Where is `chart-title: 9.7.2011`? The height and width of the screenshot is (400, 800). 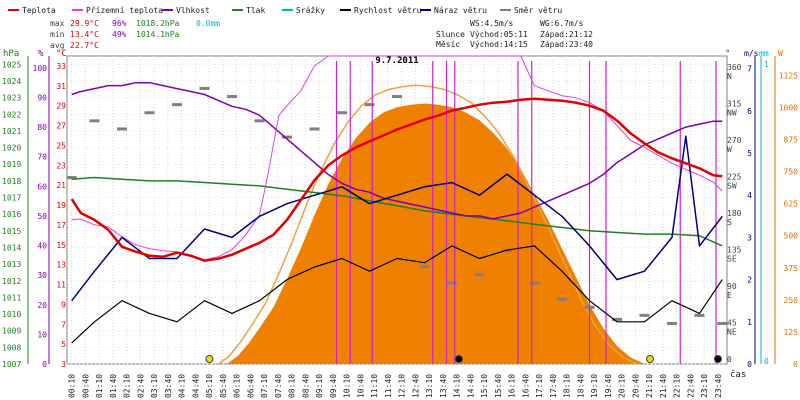
chart-title: 9.7.2011 is located at coordinates (396, 61).